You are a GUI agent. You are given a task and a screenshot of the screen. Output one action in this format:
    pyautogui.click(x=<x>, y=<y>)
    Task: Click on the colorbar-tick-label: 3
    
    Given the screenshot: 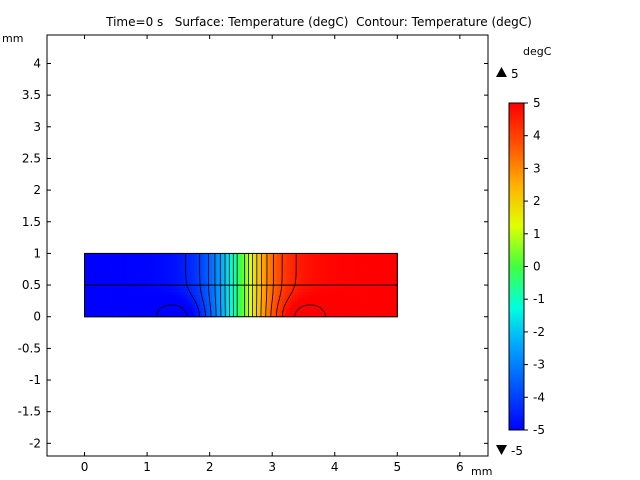 What is the action you would take?
    pyautogui.click(x=537, y=168)
    